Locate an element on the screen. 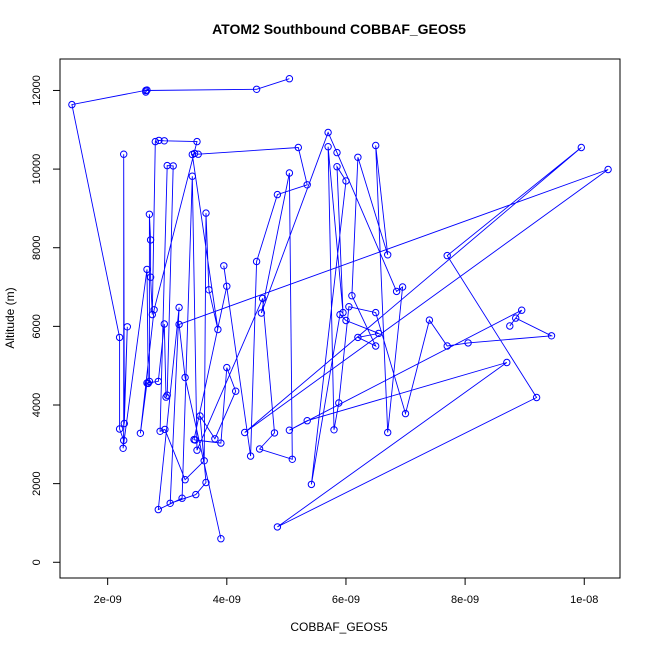 This screenshot has height=650, width=650. x-tick-label: 8e-09 is located at coordinates (465, 600).